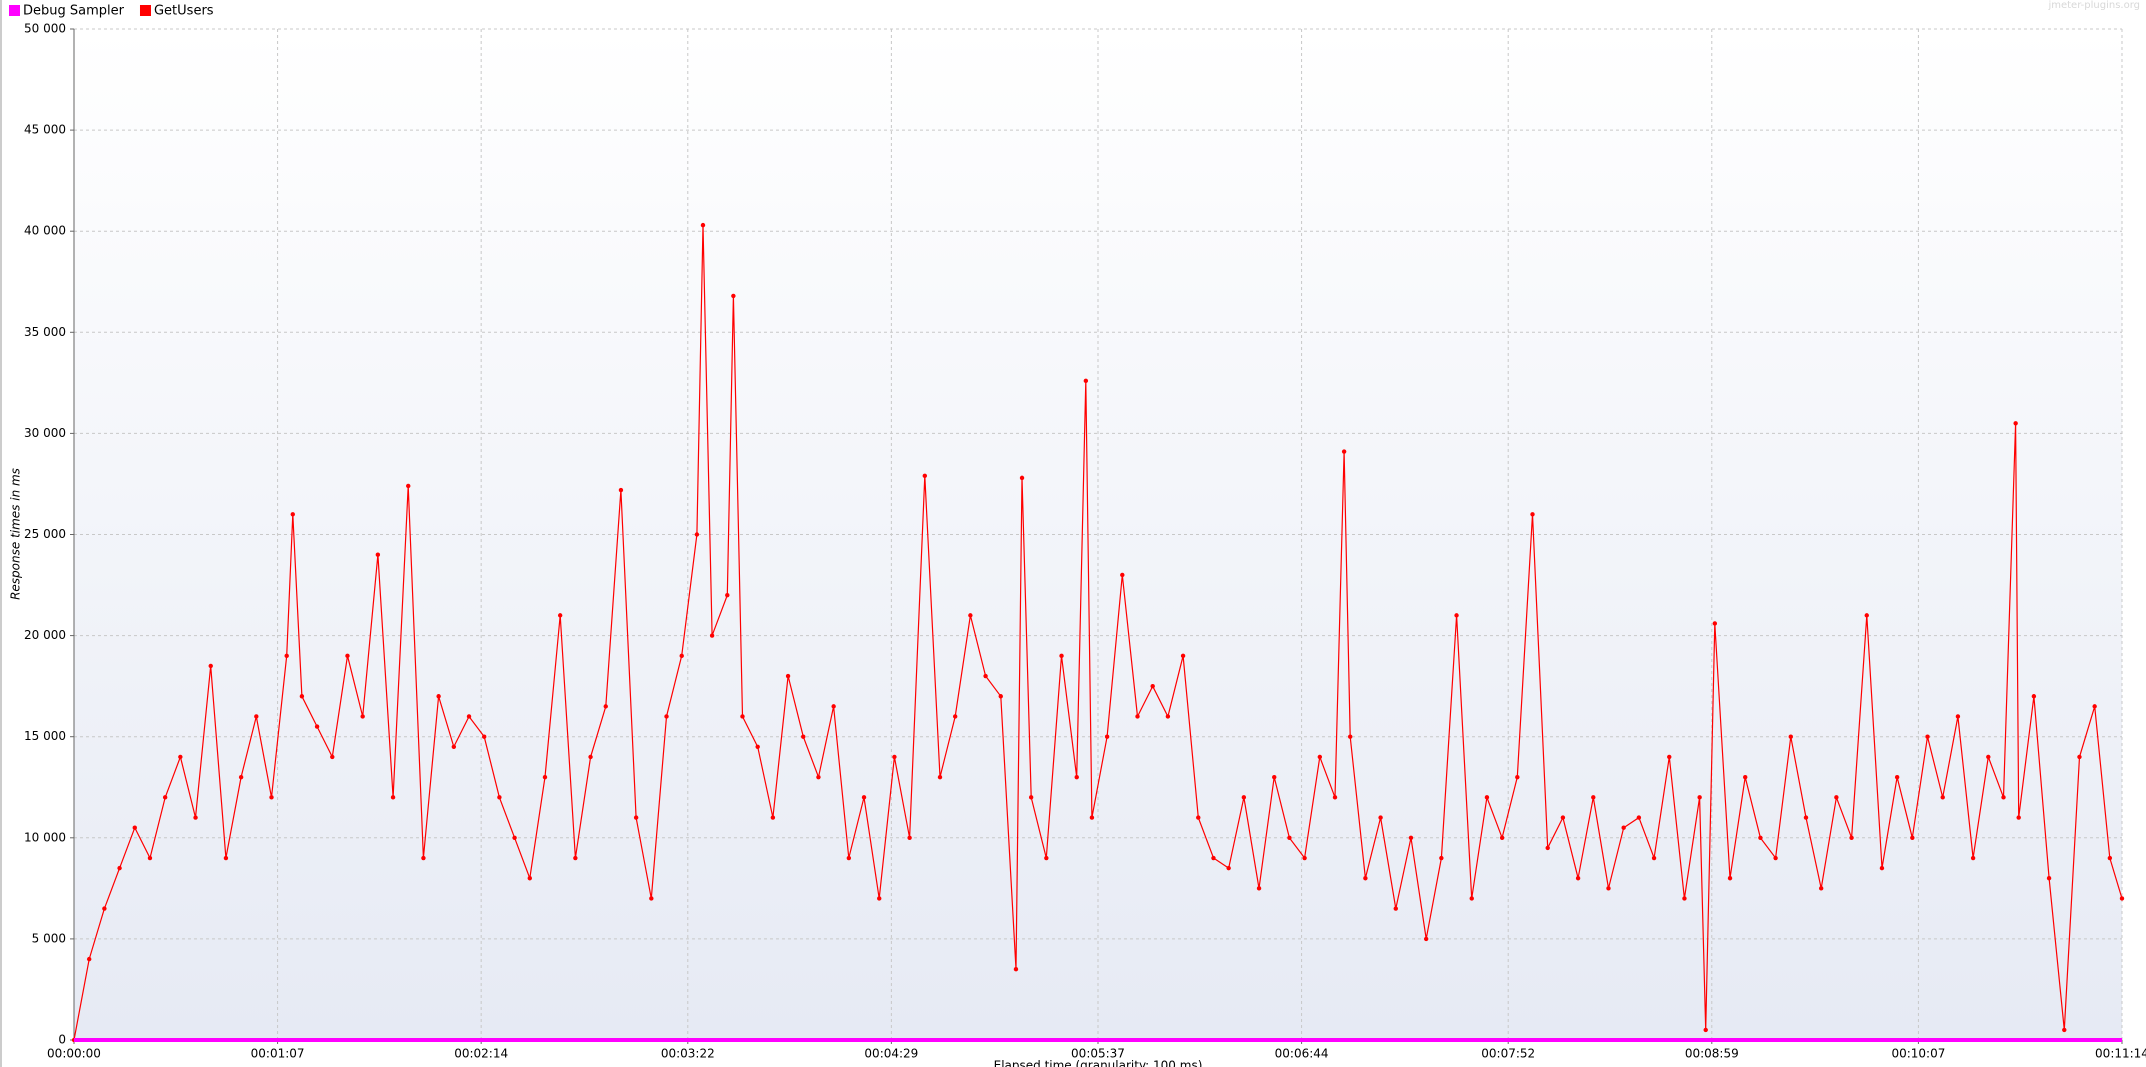 The width and height of the screenshot is (2146, 1067). Describe the element at coordinates (688, 1054) in the screenshot. I see `x-tick-label: 00:03:22` at that location.